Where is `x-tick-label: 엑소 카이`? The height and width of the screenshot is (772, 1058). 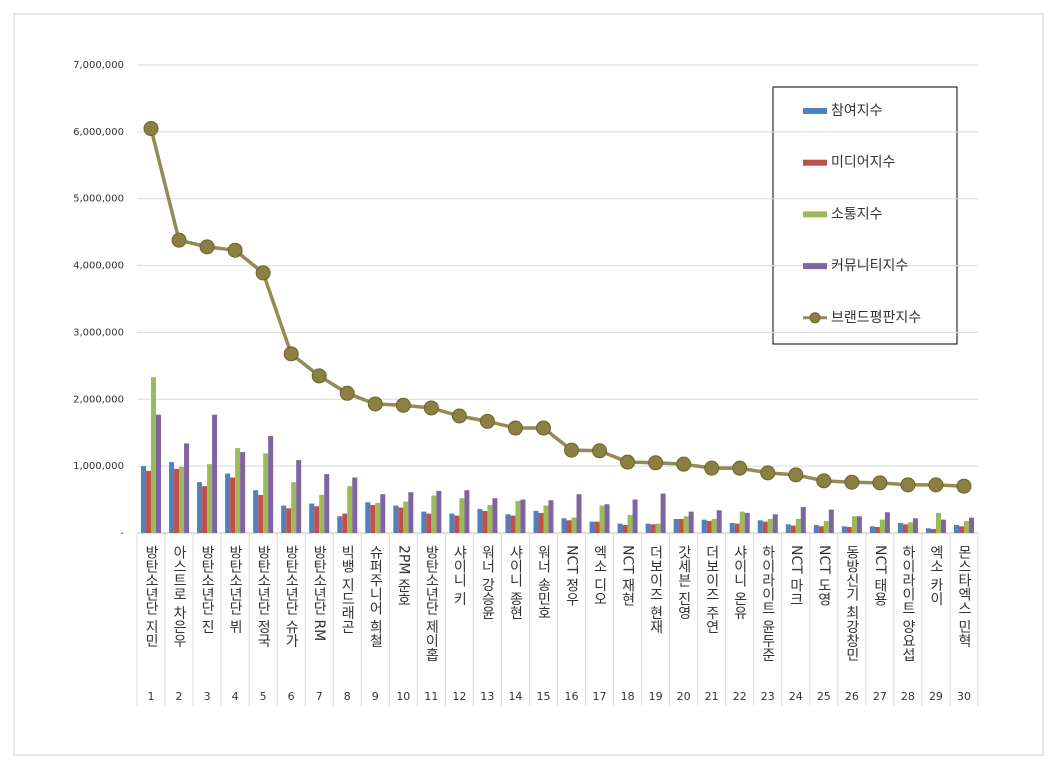
x-tick-label: 엑소 카이 is located at coordinates (936, 575).